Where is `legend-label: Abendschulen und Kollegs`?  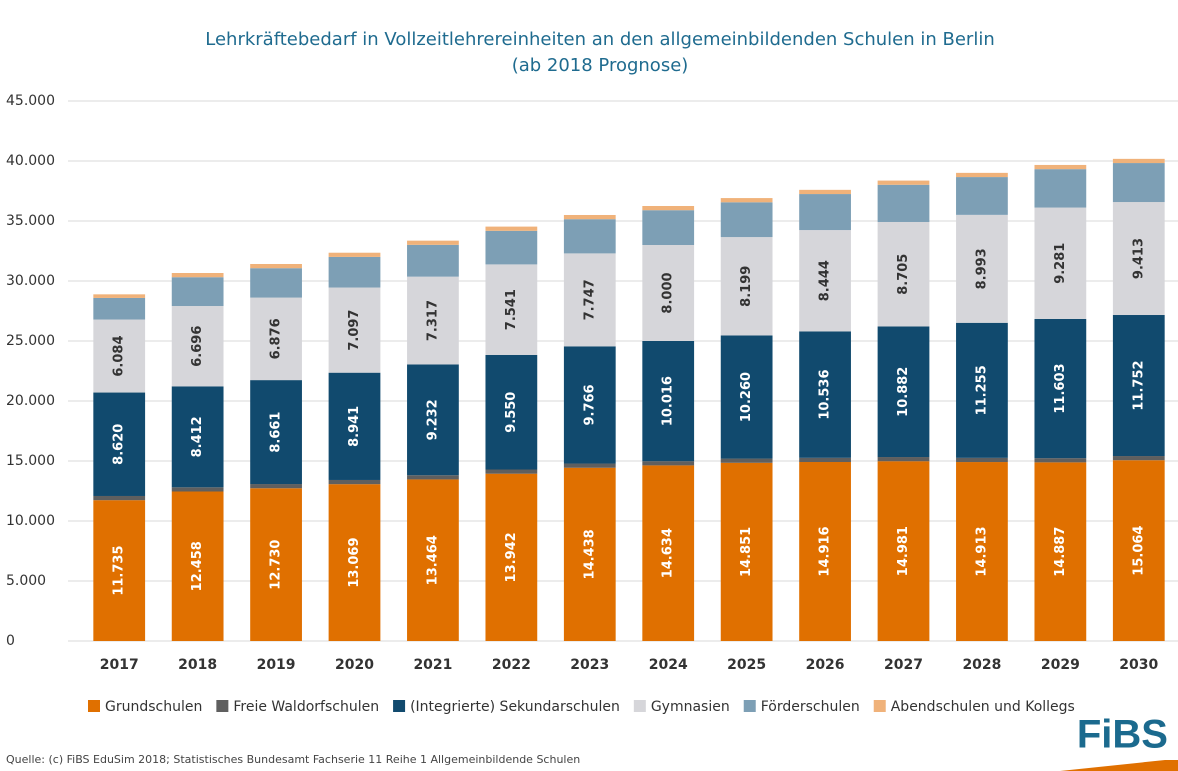 legend-label: Abendschulen und Kollegs is located at coordinates (983, 707).